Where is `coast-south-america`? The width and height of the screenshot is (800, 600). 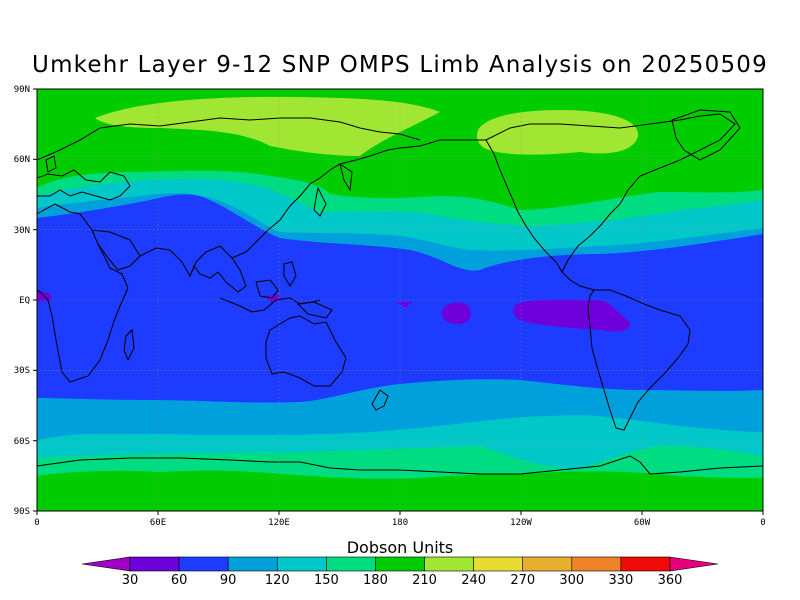 coast-south-america is located at coordinates (639, 360).